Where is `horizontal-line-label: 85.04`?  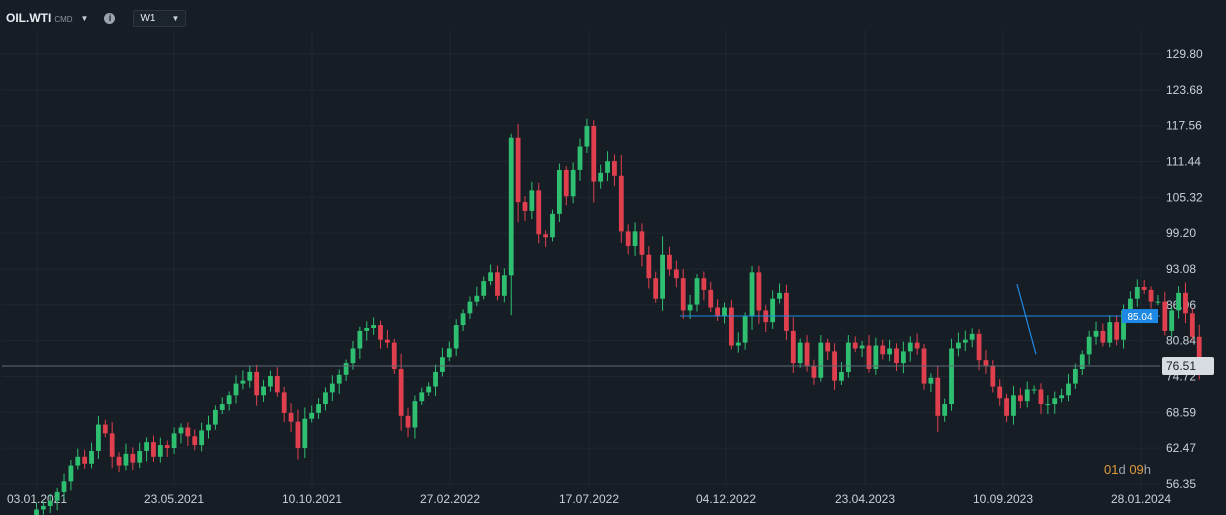 horizontal-line-label: 85.04 is located at coordinates (1139, 317).